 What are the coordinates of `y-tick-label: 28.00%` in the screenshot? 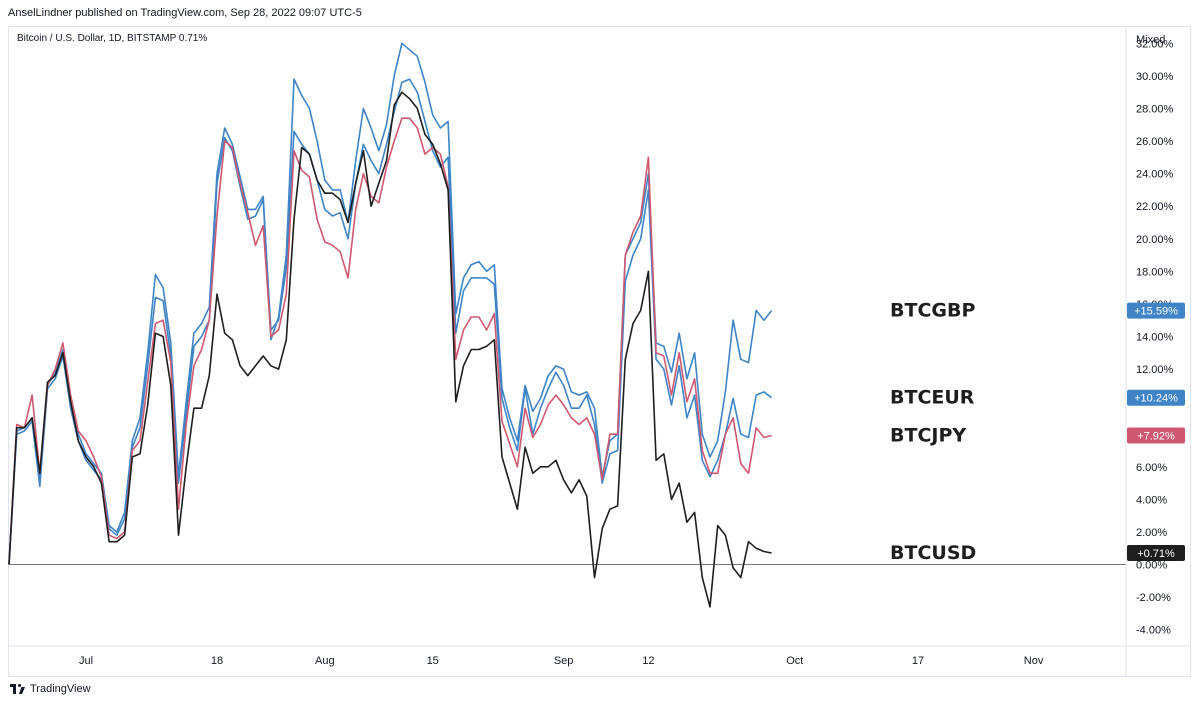 It's located at (1155, 109).